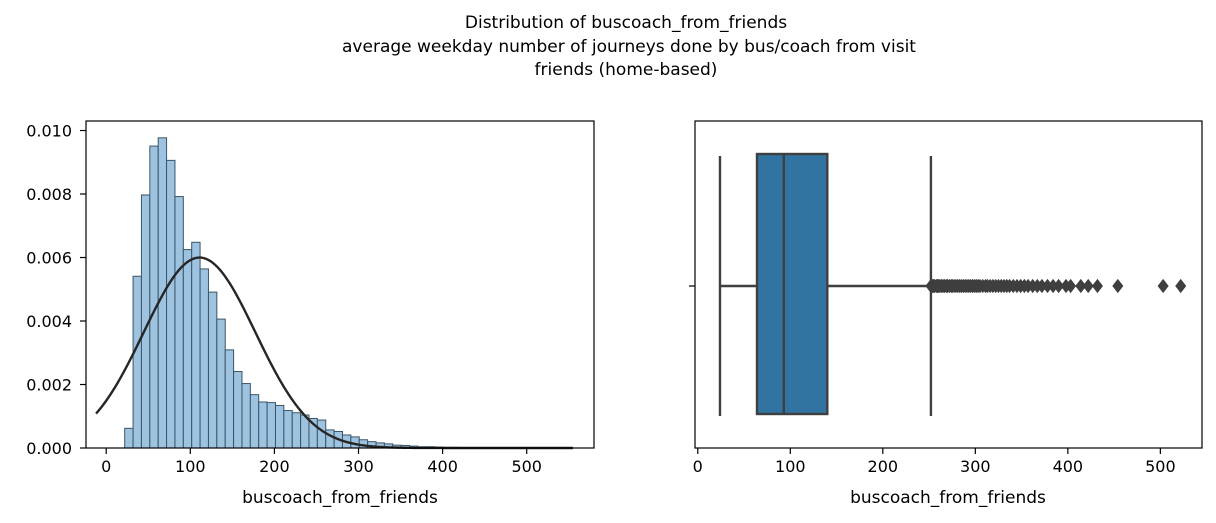  I want to click on histogram-y-ticks: 0.000 0.002 0.004 0.006 0.008 0.010, so click(56, 290).